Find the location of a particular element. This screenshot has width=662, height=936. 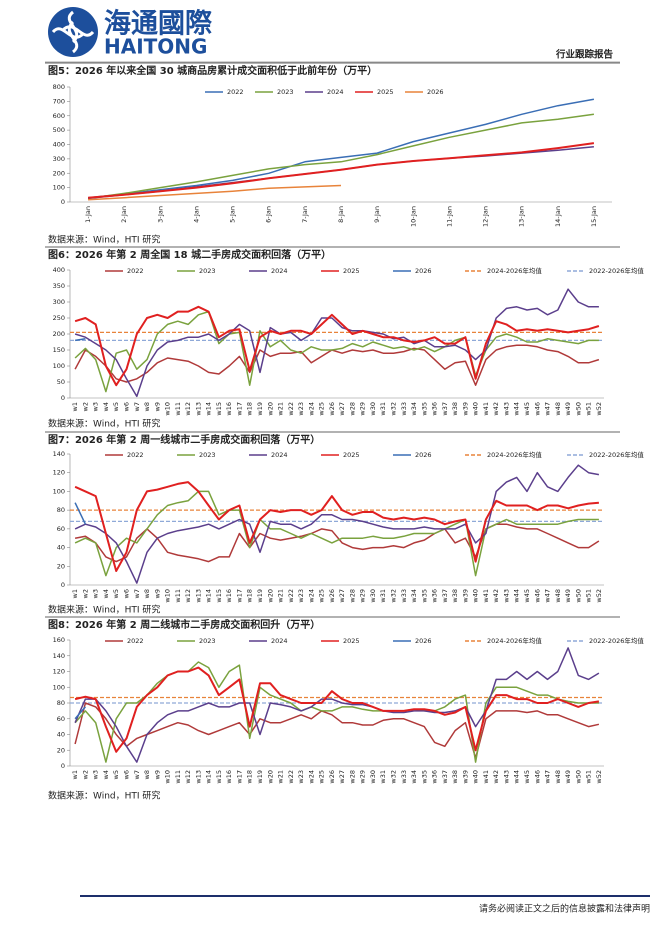

y-tick-label: 600 is located at coordinates (59, 116).